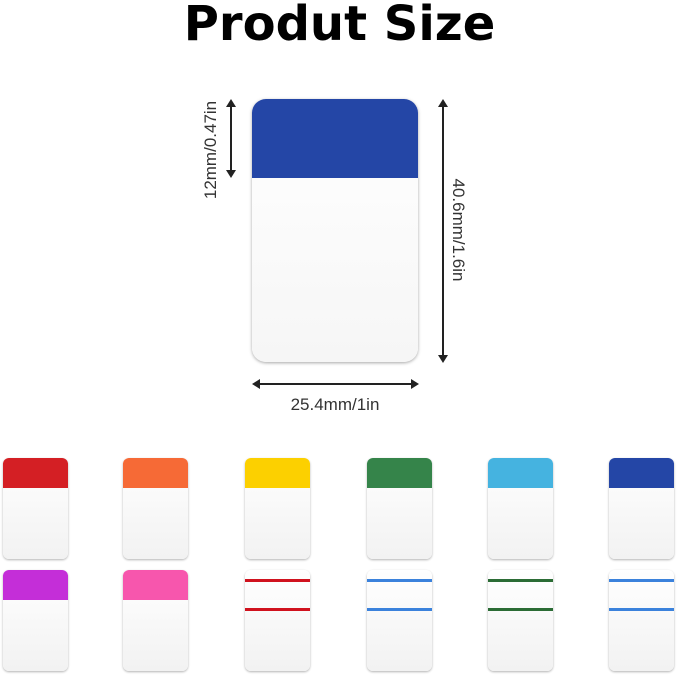 The height and width of the screenshot is (677, 679). What do you see at coordinates (415, 384) in the screenshot?
I see `arrow-head-right` at bounding box center [415, 384].